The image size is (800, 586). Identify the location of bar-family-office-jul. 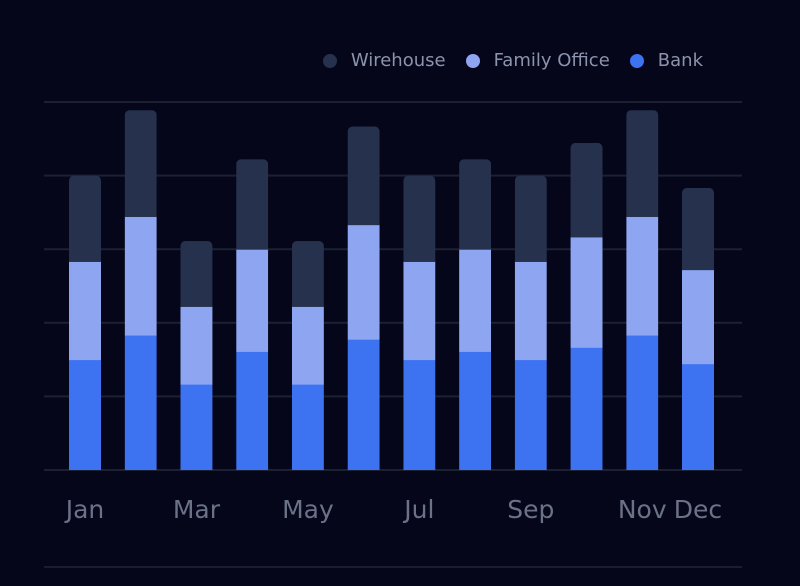
(419, 311).